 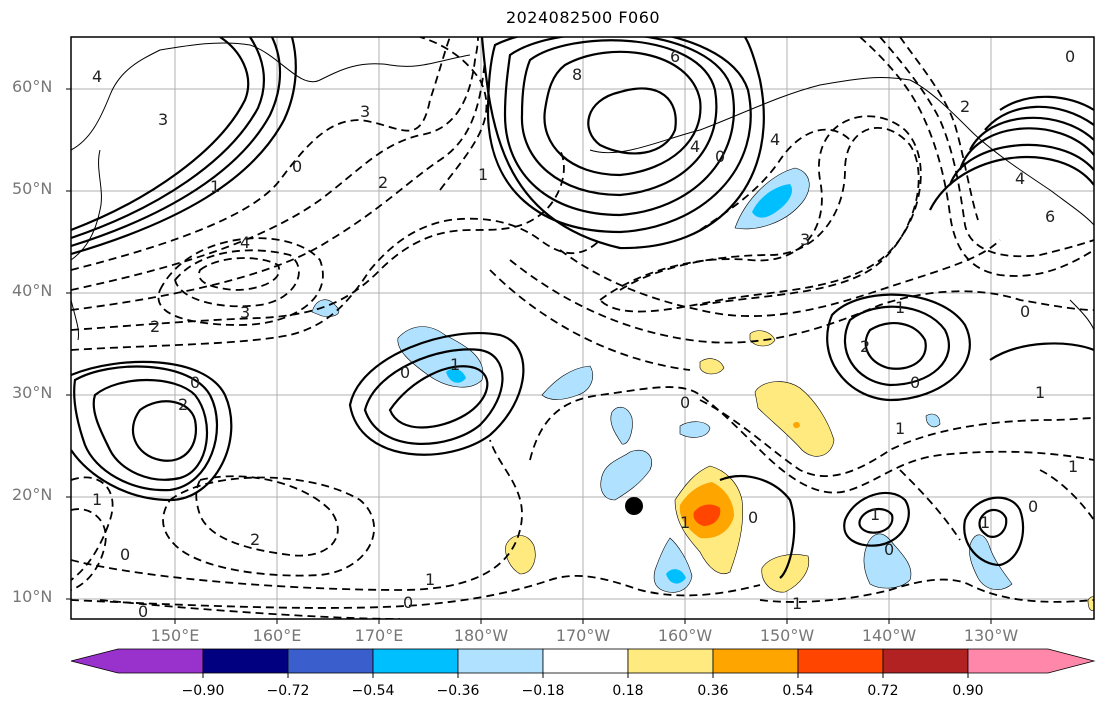 I want to click on lon-label-150e: 150°E, so click(x=175, y=635).